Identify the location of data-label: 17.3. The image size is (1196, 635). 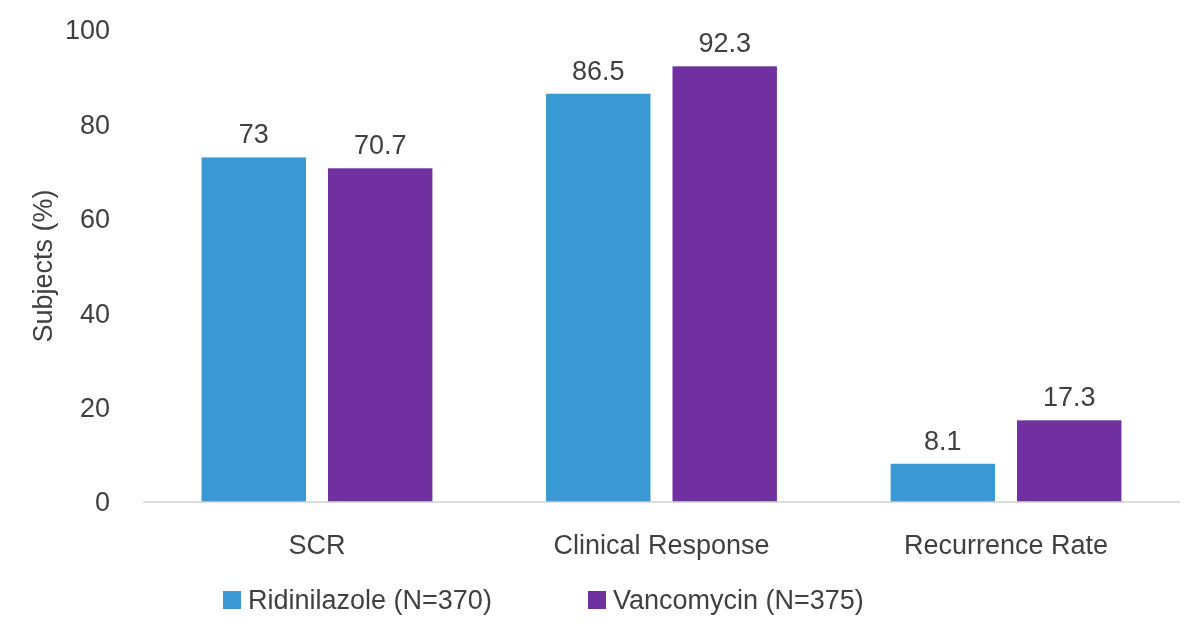
(1069, 397).